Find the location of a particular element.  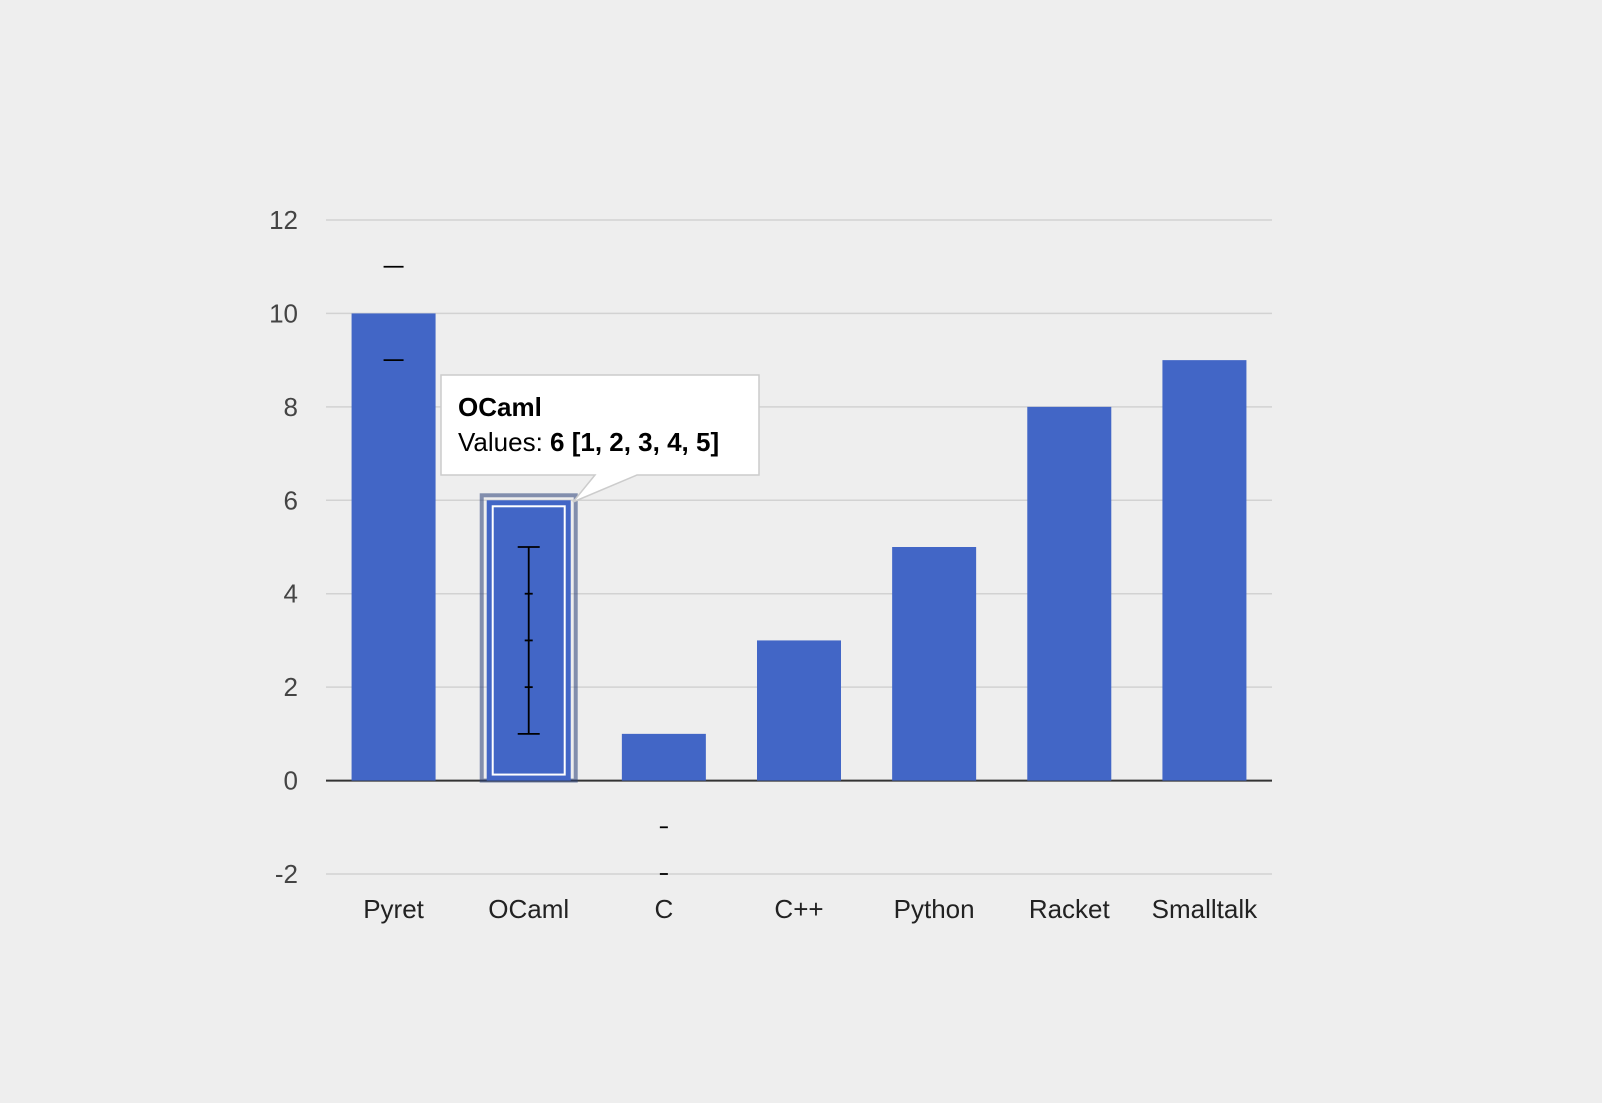

y-axis-ticks: 12 10 8 6 4 2 0 -2 is located at coordinates (283, 547).